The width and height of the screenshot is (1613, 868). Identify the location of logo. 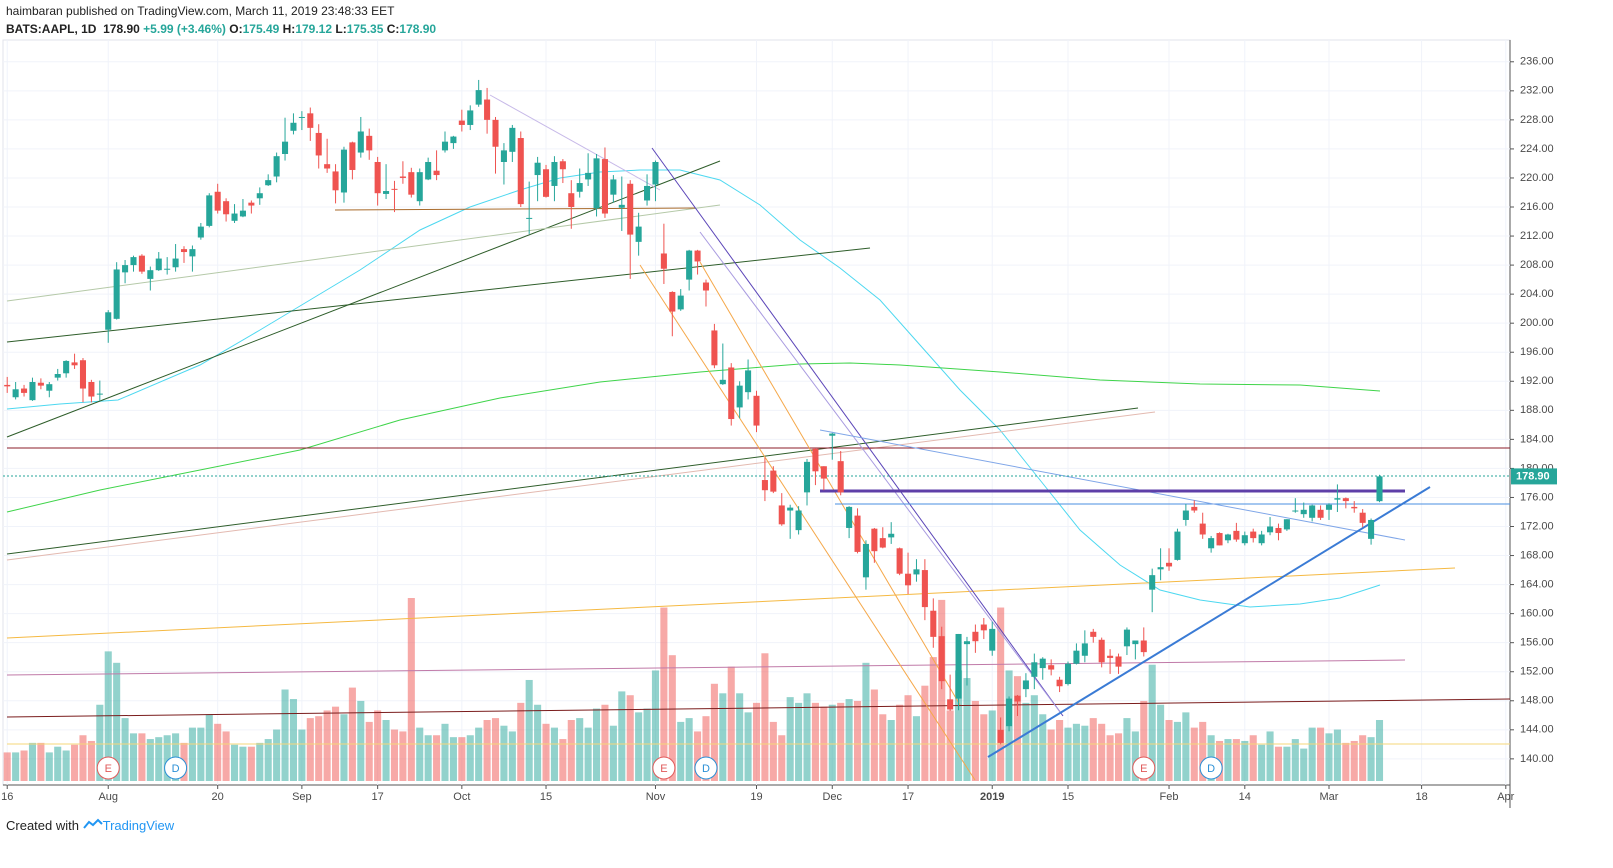
(92, 823).